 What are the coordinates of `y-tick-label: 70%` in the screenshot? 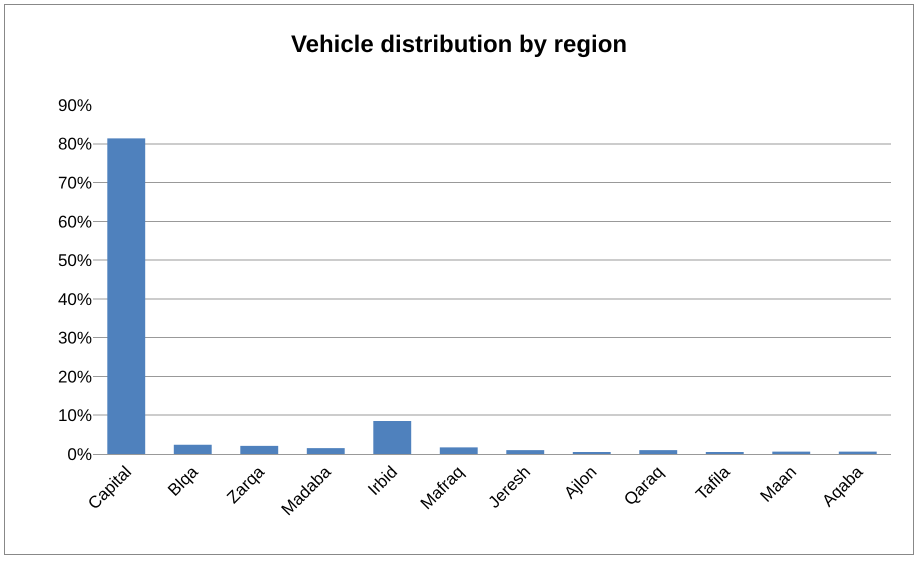 It's located at (75, 183).